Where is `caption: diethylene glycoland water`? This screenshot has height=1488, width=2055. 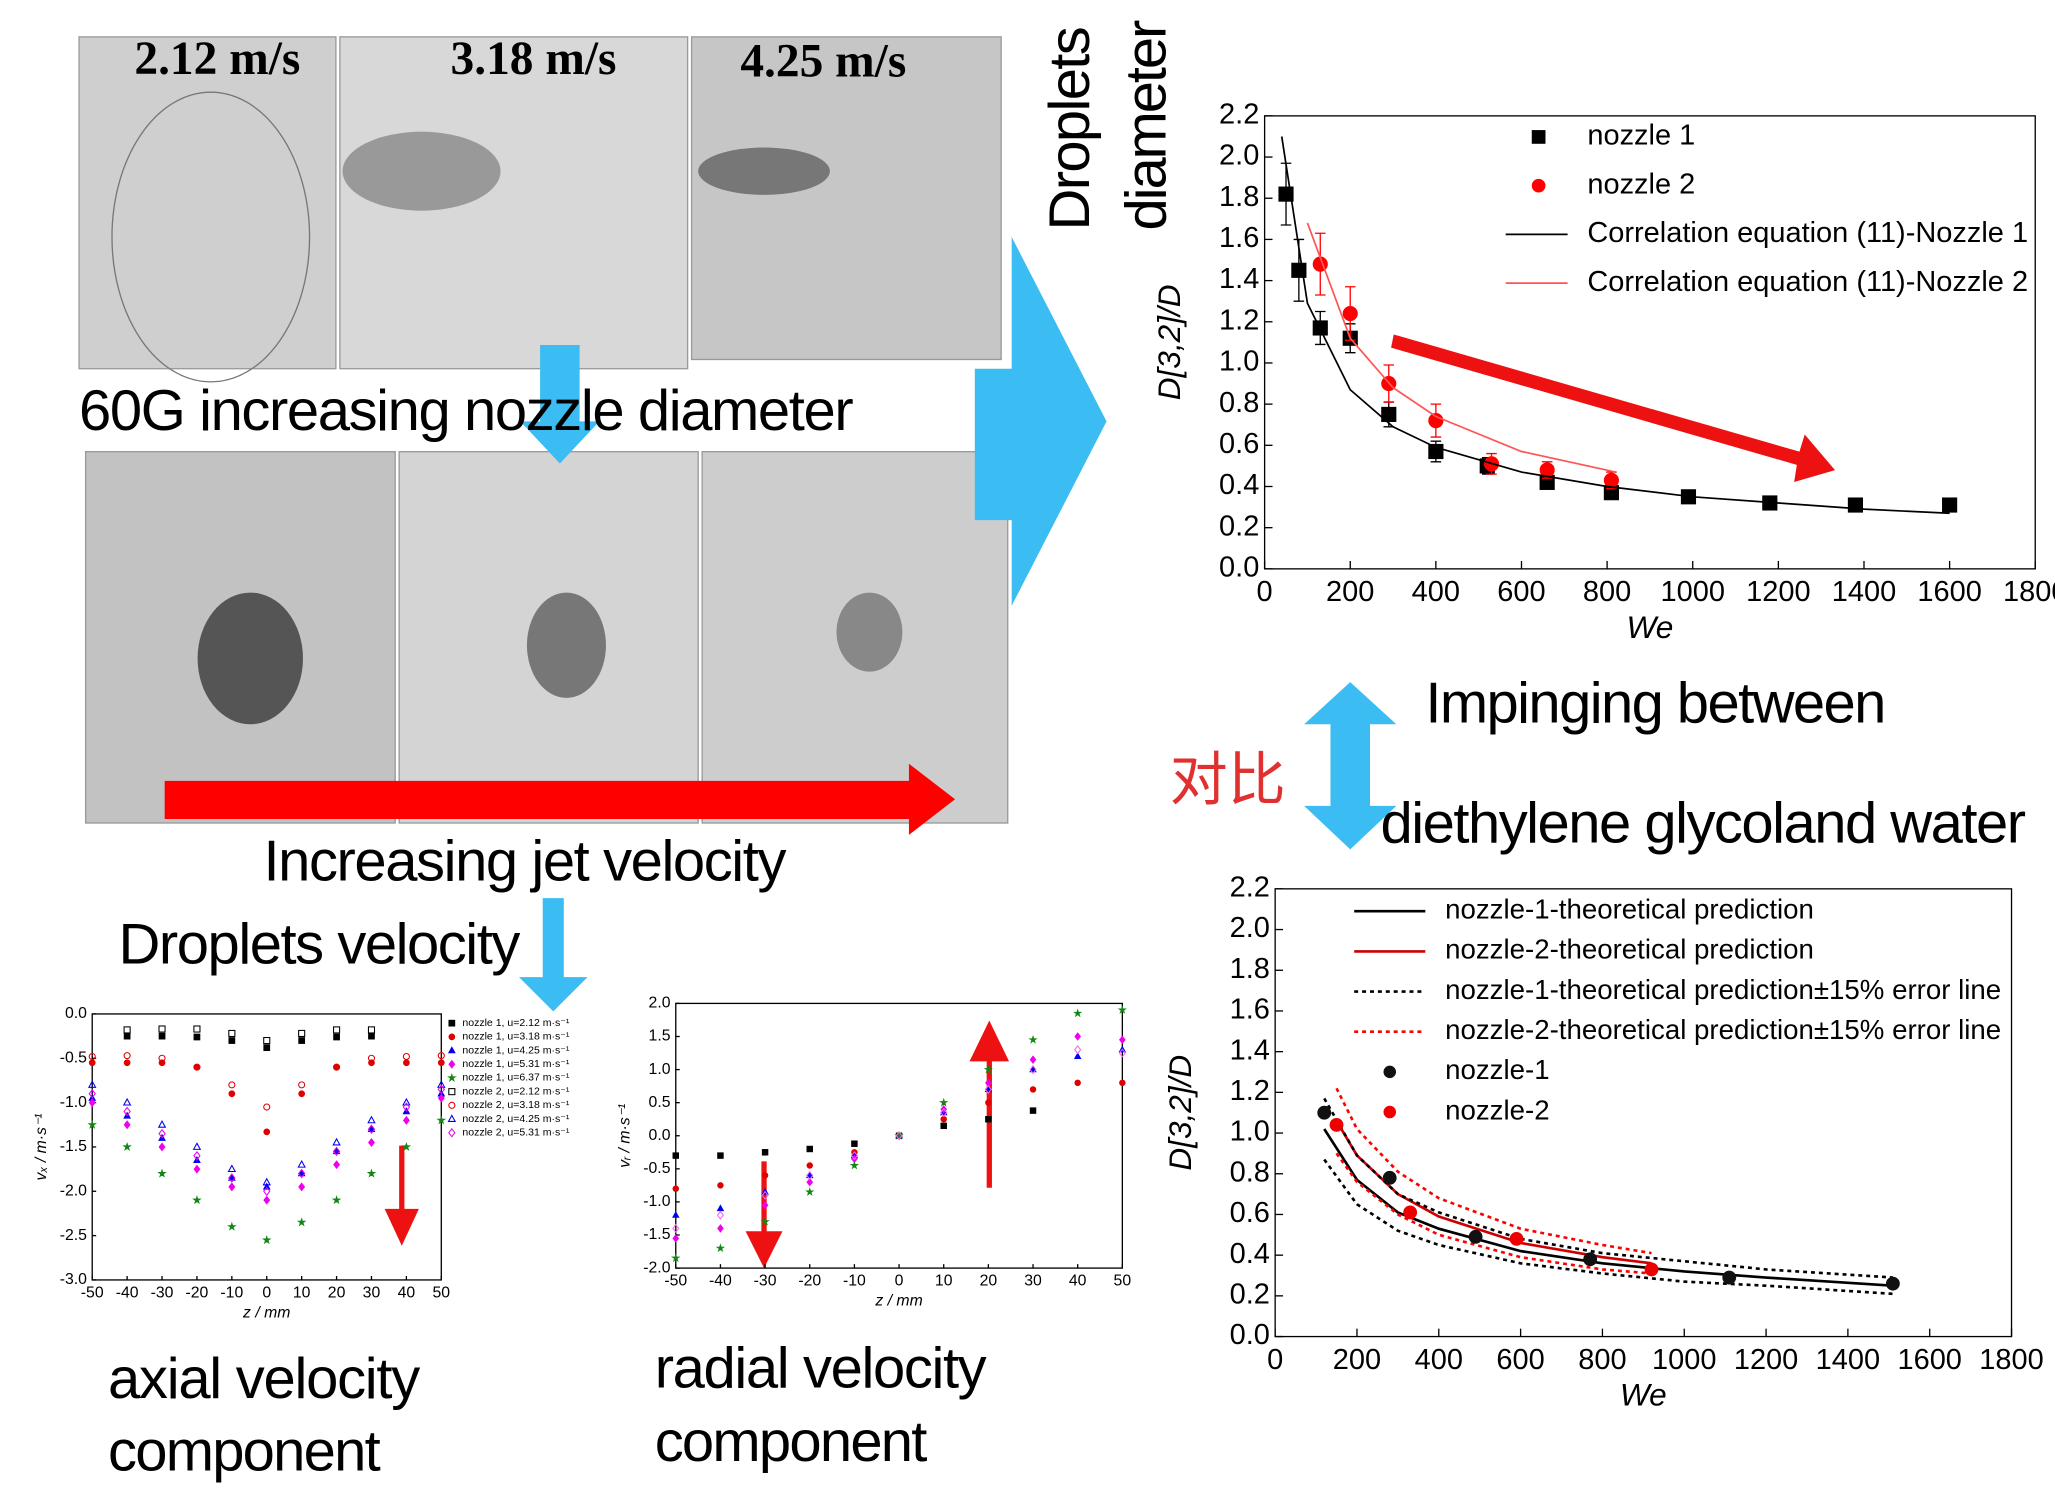
caption: diethylene glycoland water is located at coordinates (1703, 823).